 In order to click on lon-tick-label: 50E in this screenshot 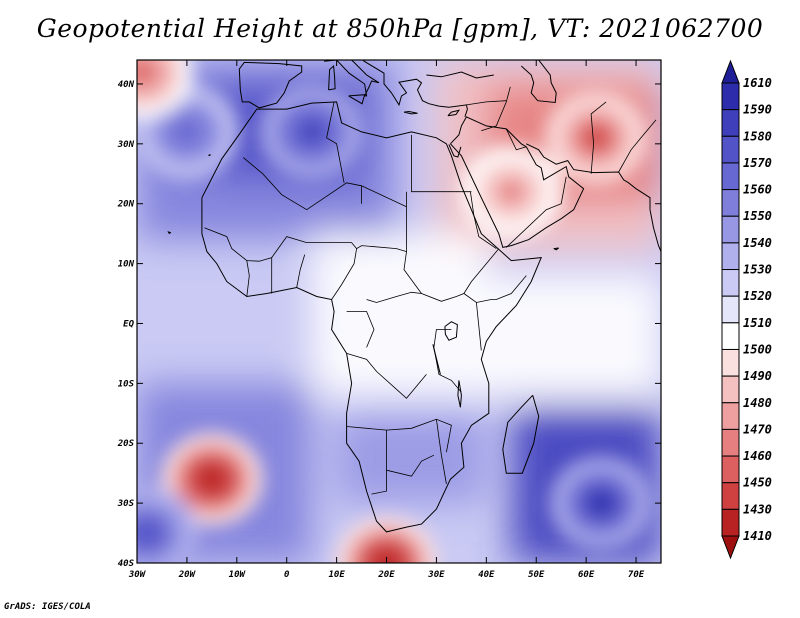, I will do `click(536, 575)`.